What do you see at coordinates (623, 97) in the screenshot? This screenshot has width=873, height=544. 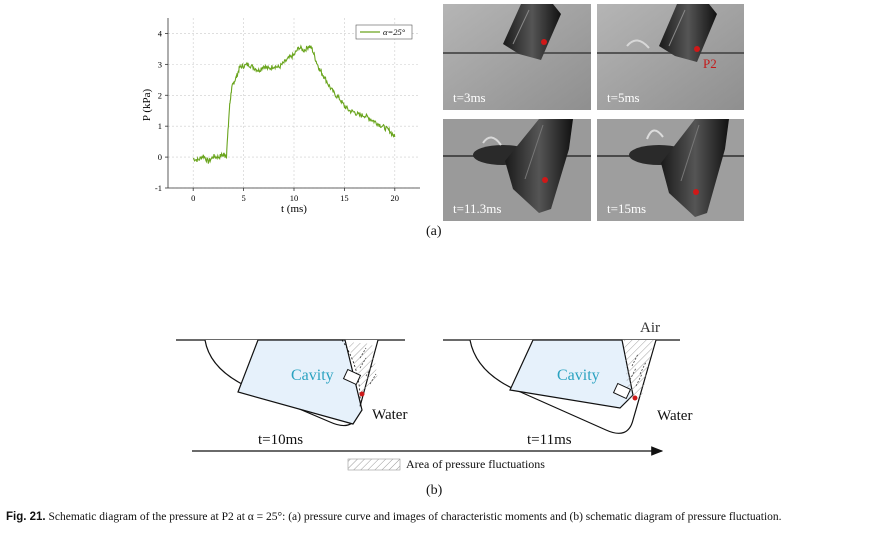 I see `photo-time-label: t=5ms` at bounding box center [623, 97].